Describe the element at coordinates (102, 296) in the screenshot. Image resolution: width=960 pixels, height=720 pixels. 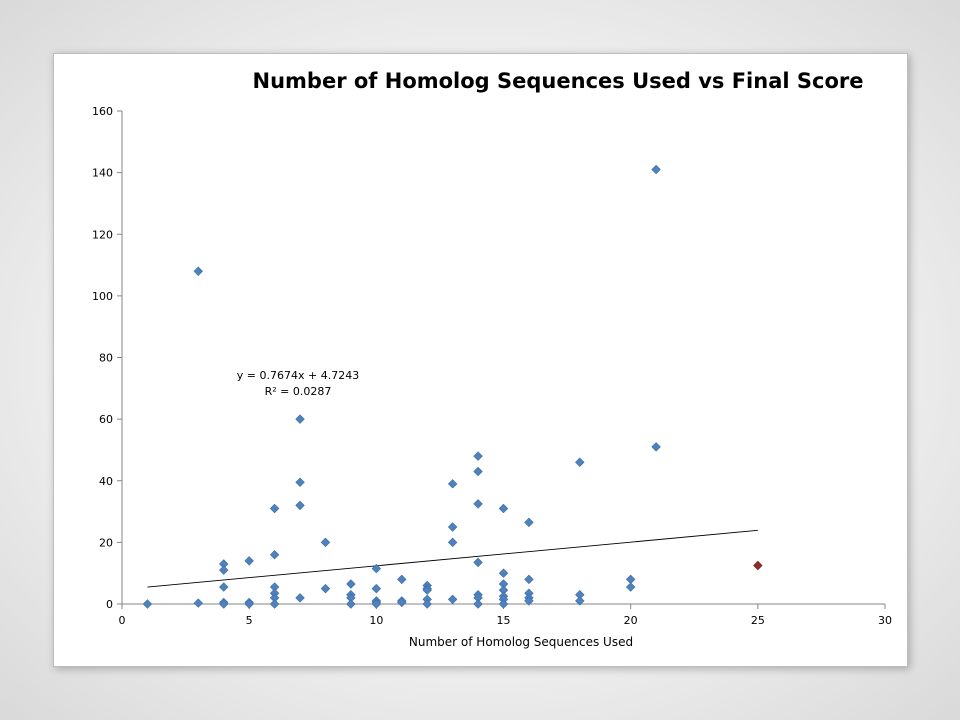
I see `y-tick-label: 100` at that location.